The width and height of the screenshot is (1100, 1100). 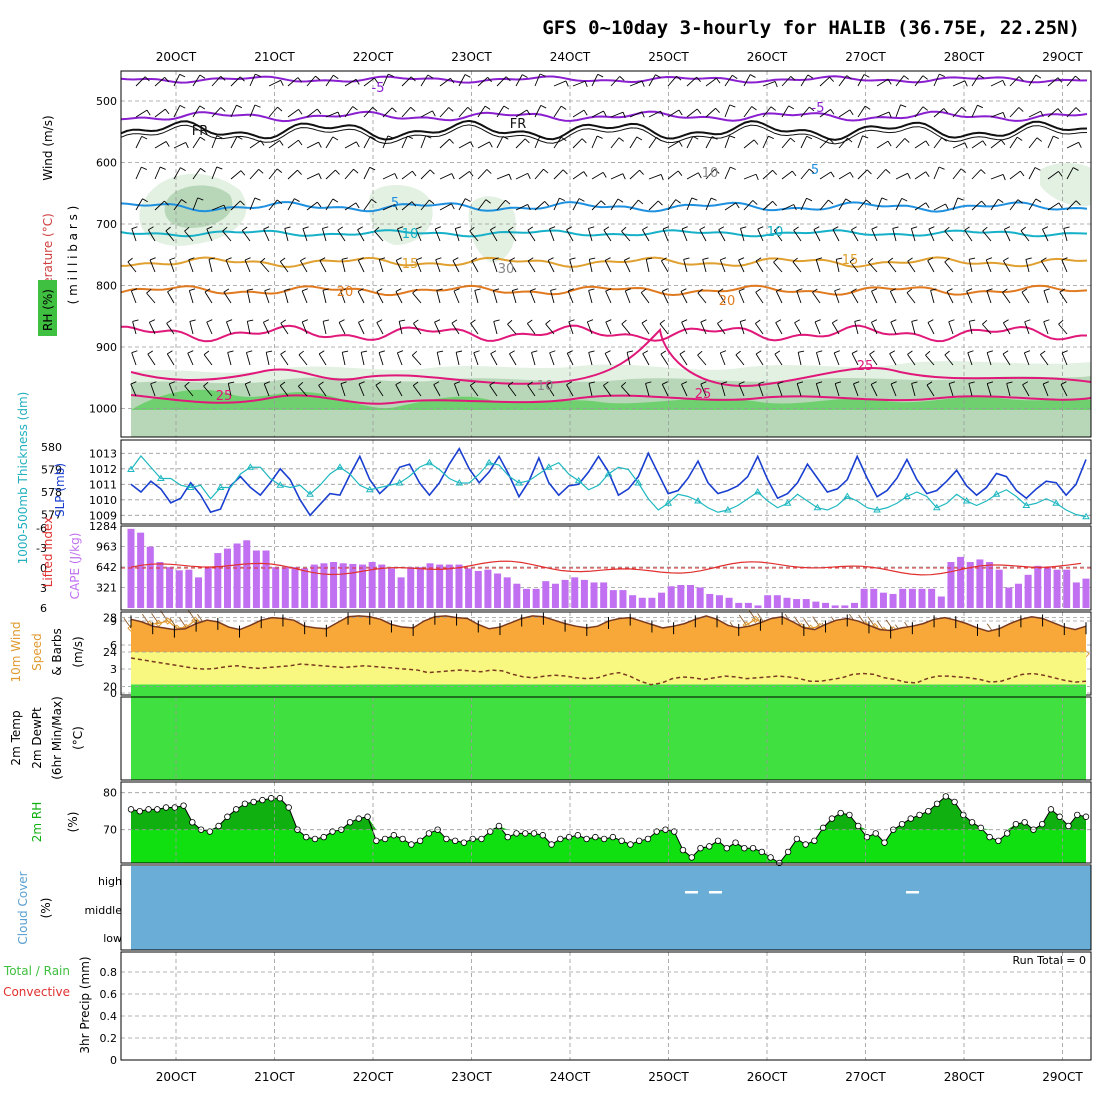 What do you see at coordinates (608, 830) in the screenshot?
I see `rh2m-fill` at bounding box center [608, 830].